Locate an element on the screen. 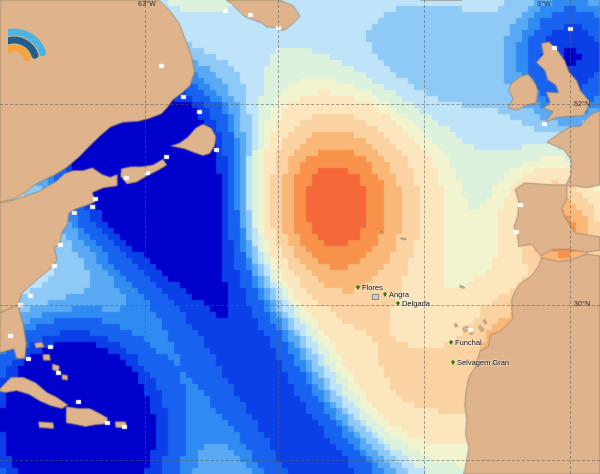 This screenshot has width=600, height=474. place-label-text: Funchal is located at coordinates (468, 342).